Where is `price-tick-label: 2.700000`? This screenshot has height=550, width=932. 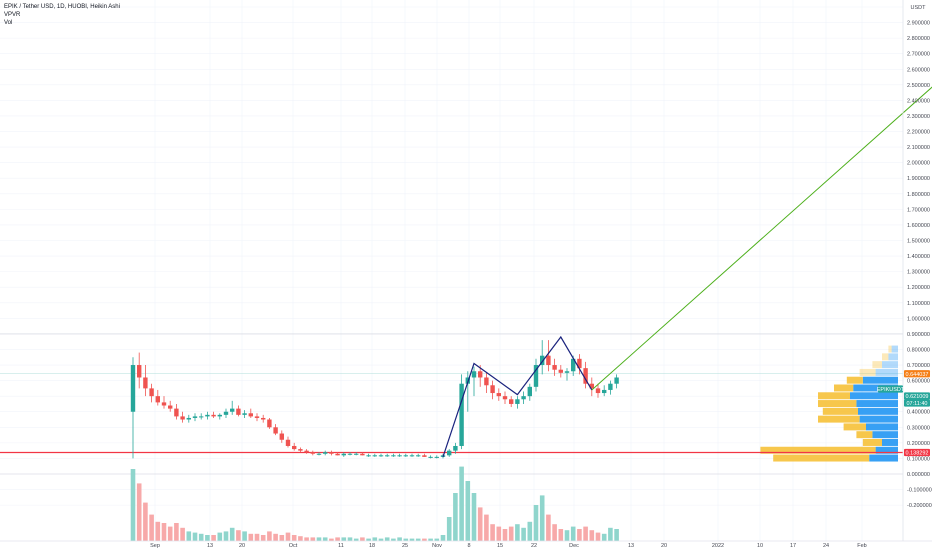 price-tick-label: 2.700000 is located at coordinates (918, 55).